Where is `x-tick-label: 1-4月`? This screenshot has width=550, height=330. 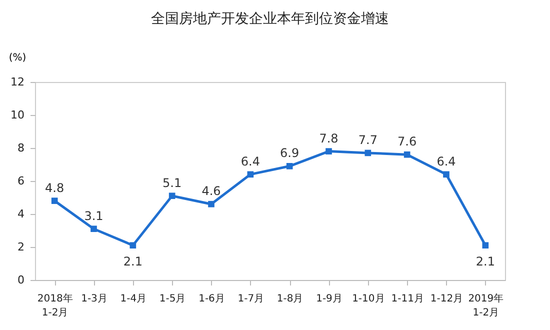
x-tick-label: 1-4月 is located at coordinates (133, 299).